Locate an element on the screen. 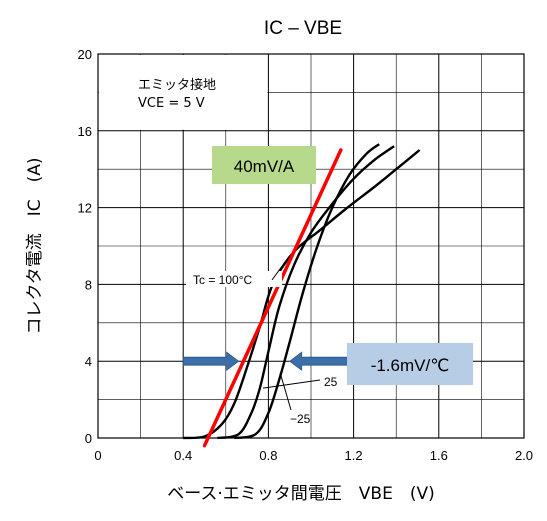  slope-label-box is located at coordinates (264, 165).